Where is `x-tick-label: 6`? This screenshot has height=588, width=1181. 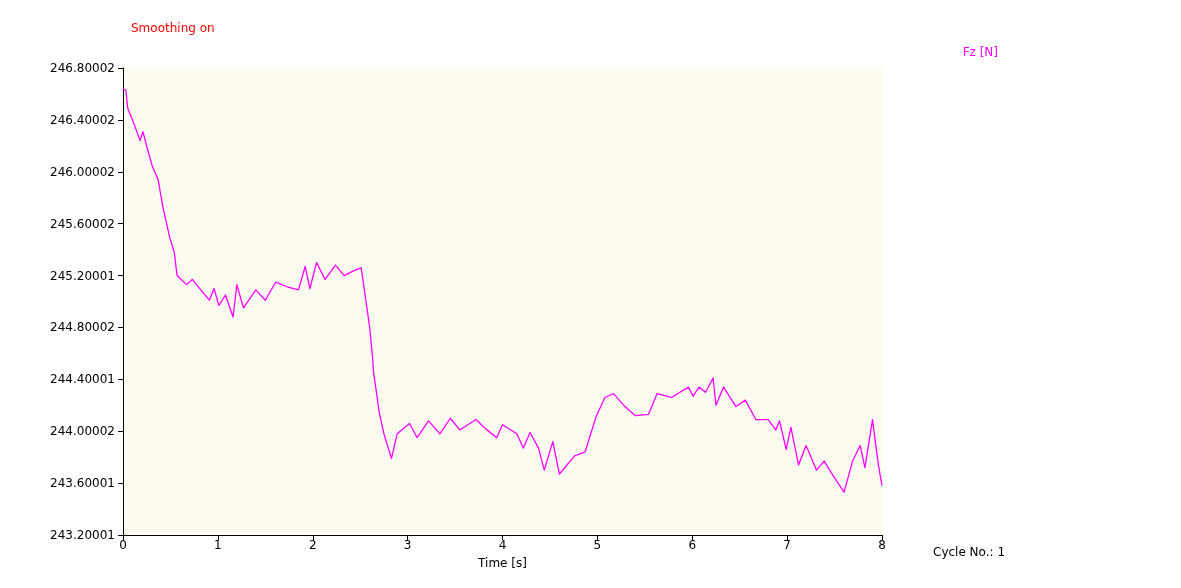 x-tick-label: 6 is located at coordinates (692, 545).